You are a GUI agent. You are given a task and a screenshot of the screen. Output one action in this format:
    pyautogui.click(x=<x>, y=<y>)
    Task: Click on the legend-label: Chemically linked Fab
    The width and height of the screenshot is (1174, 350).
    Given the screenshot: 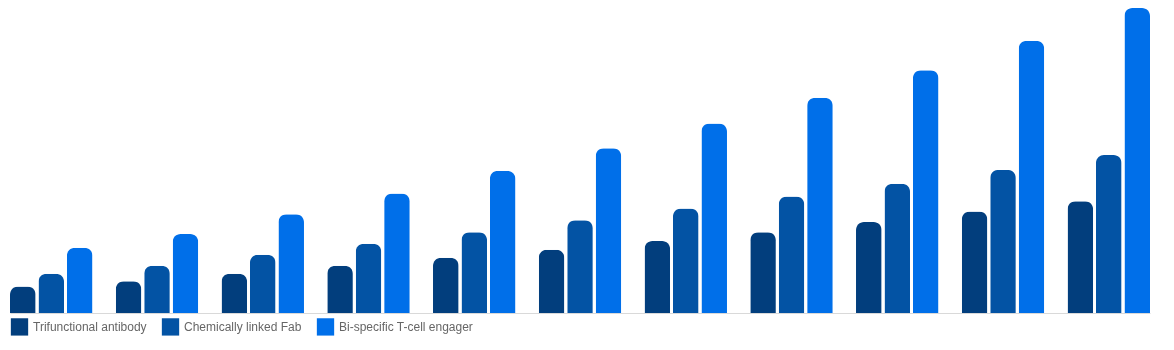 What is the action you would take?
    pyautogui.click(x=243, y=326)
    